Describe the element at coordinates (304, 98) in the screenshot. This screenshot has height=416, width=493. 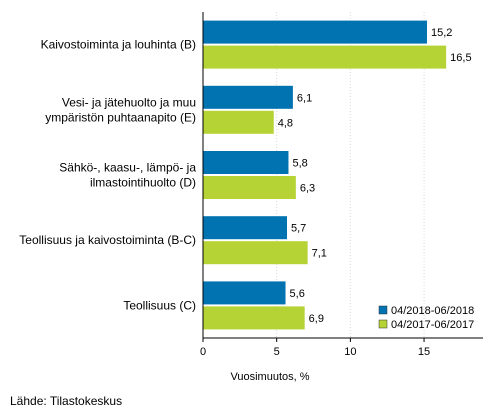
I see `value-label-1-2: 6,1` at that location.